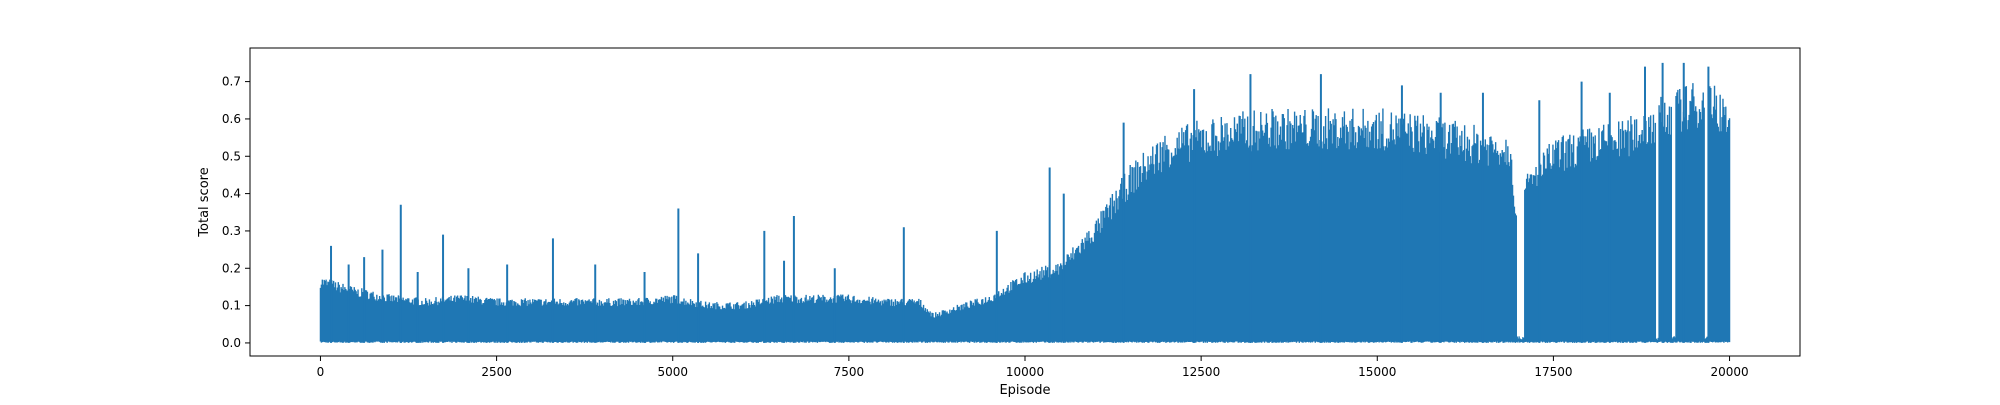 The width and height of the screenshot is (2000, 405). I want to click on x-axis-ticks: 0 2500 5000 7500 10000 12500 15000 17500 20000, so click(1033, 367).